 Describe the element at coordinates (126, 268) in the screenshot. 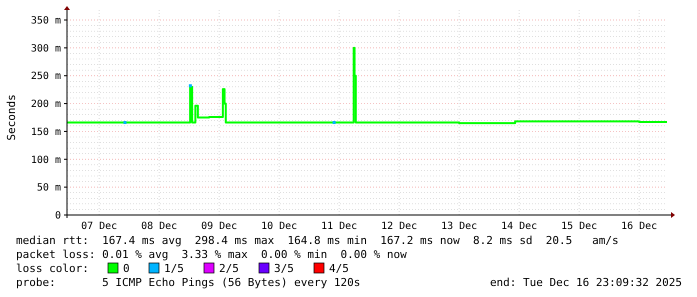

I see `legend-label: 0` at that location.